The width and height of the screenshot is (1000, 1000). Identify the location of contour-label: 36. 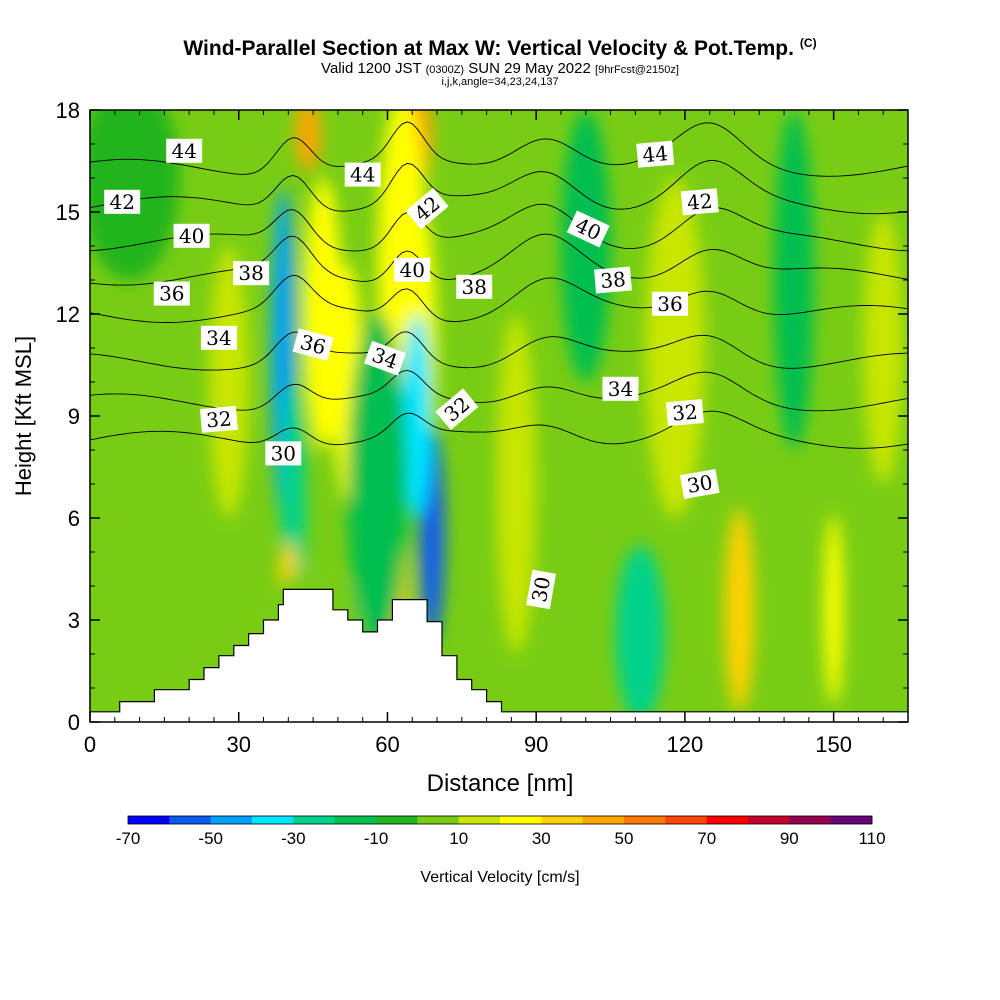
(670, 303).